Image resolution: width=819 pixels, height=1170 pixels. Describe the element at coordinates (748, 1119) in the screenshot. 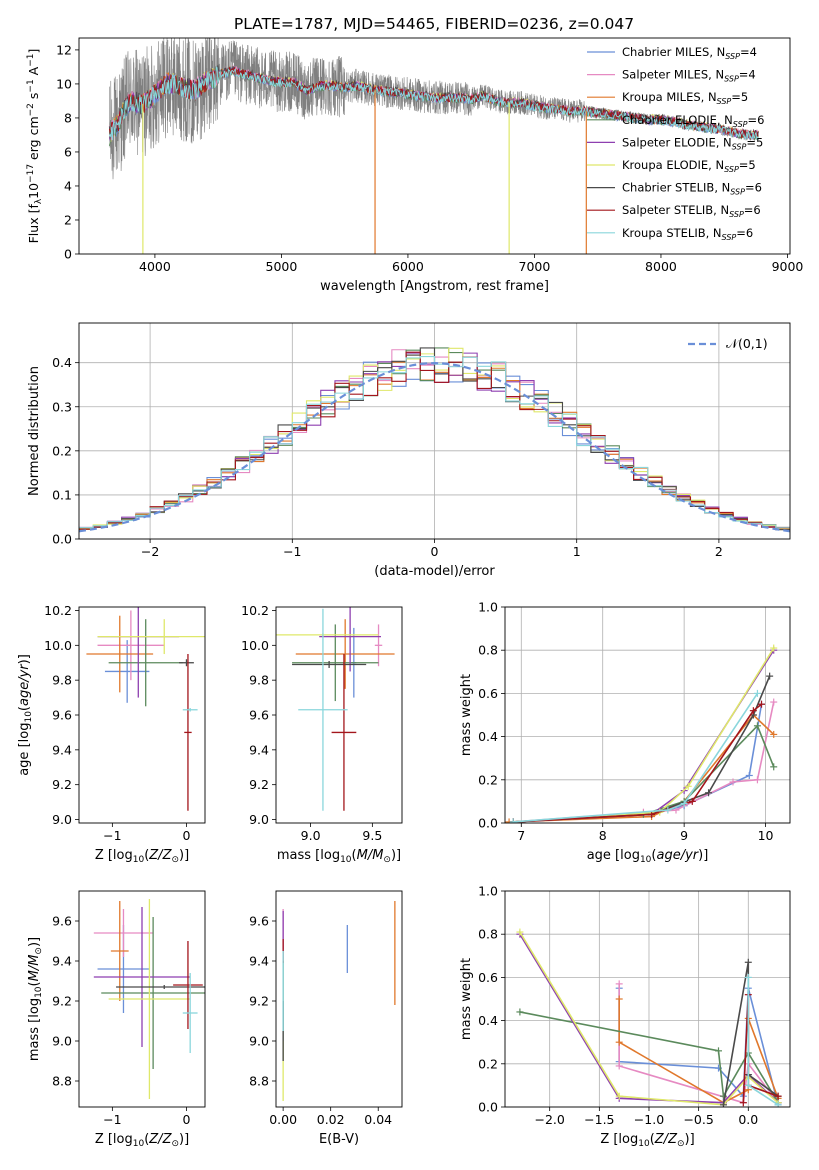

I see `x-tick-label: 0.0` at that location.